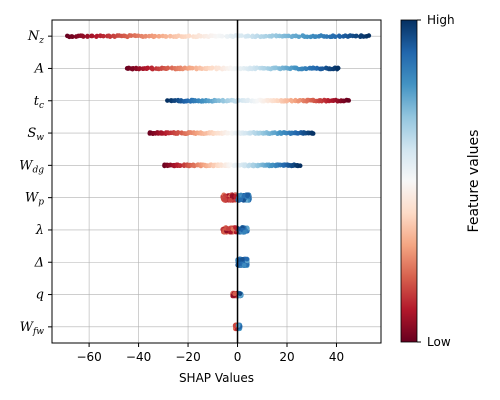 This screenshot has height=400, width=500. Describe the element at coordinates (32, 328) in the screenshot. I see `feature-label: Wfw` at that location.